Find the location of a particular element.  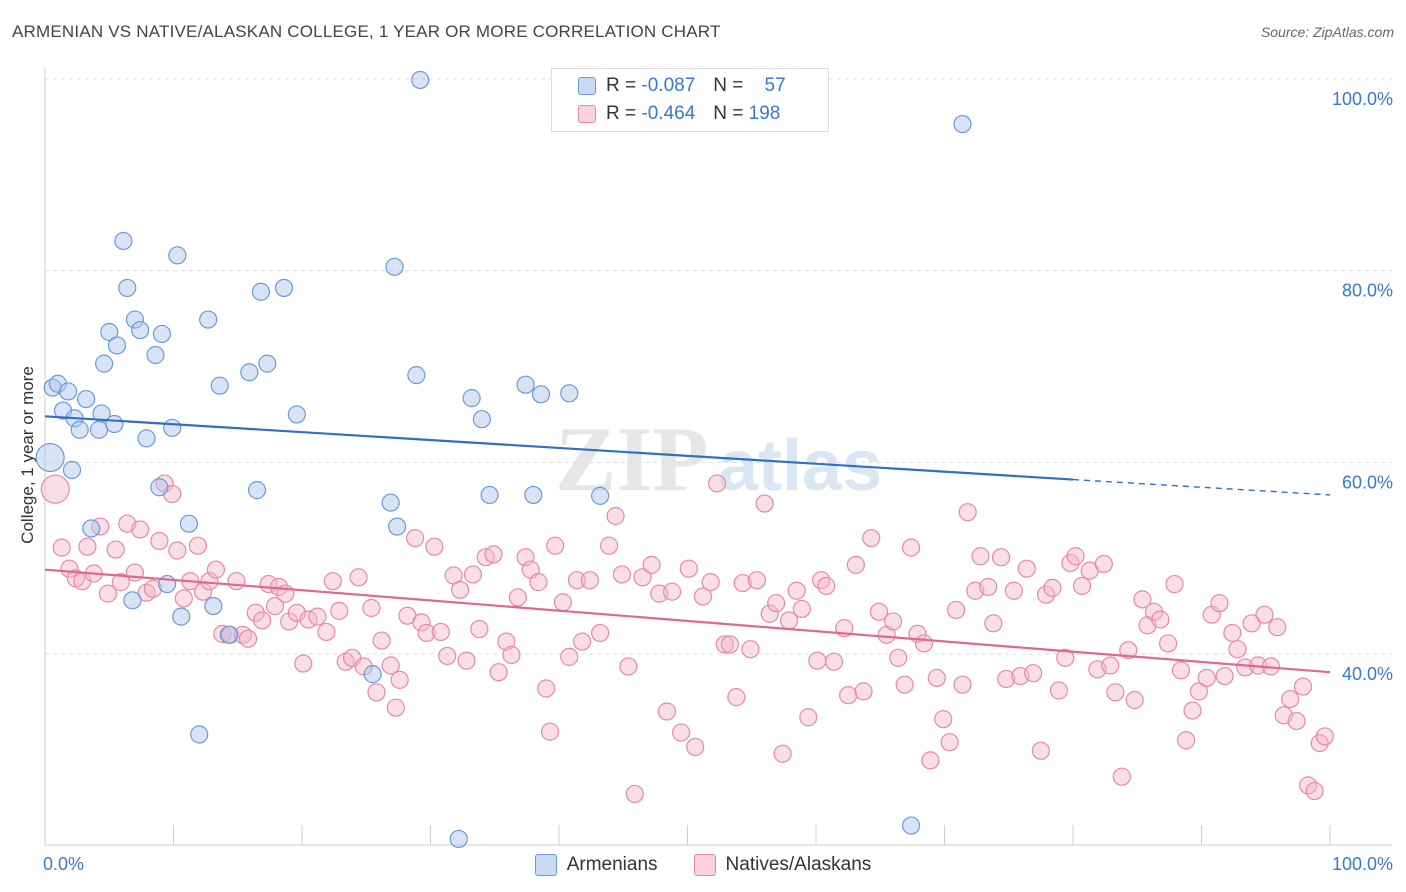

legend-r-value: -0.464 is located at coordinates (668, 113).